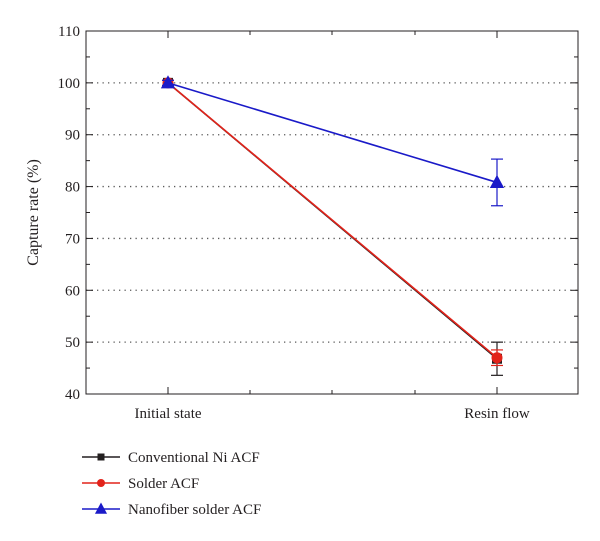 This screenshot has height=541, width=600. Describe the element at coordinates (167, 414) in the screenshot. I see `x-tick-label: Initial state` at that location.